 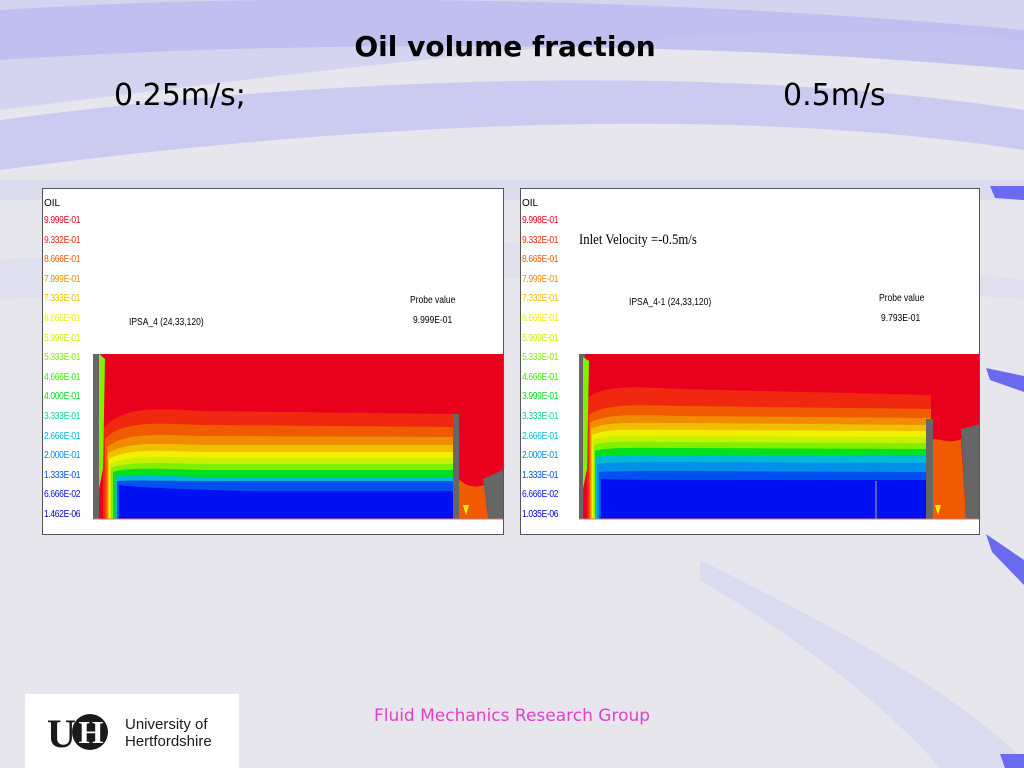 I want to click on footer-group-name: Fluid Mechanics Research Group, so click(x=512, y=716).